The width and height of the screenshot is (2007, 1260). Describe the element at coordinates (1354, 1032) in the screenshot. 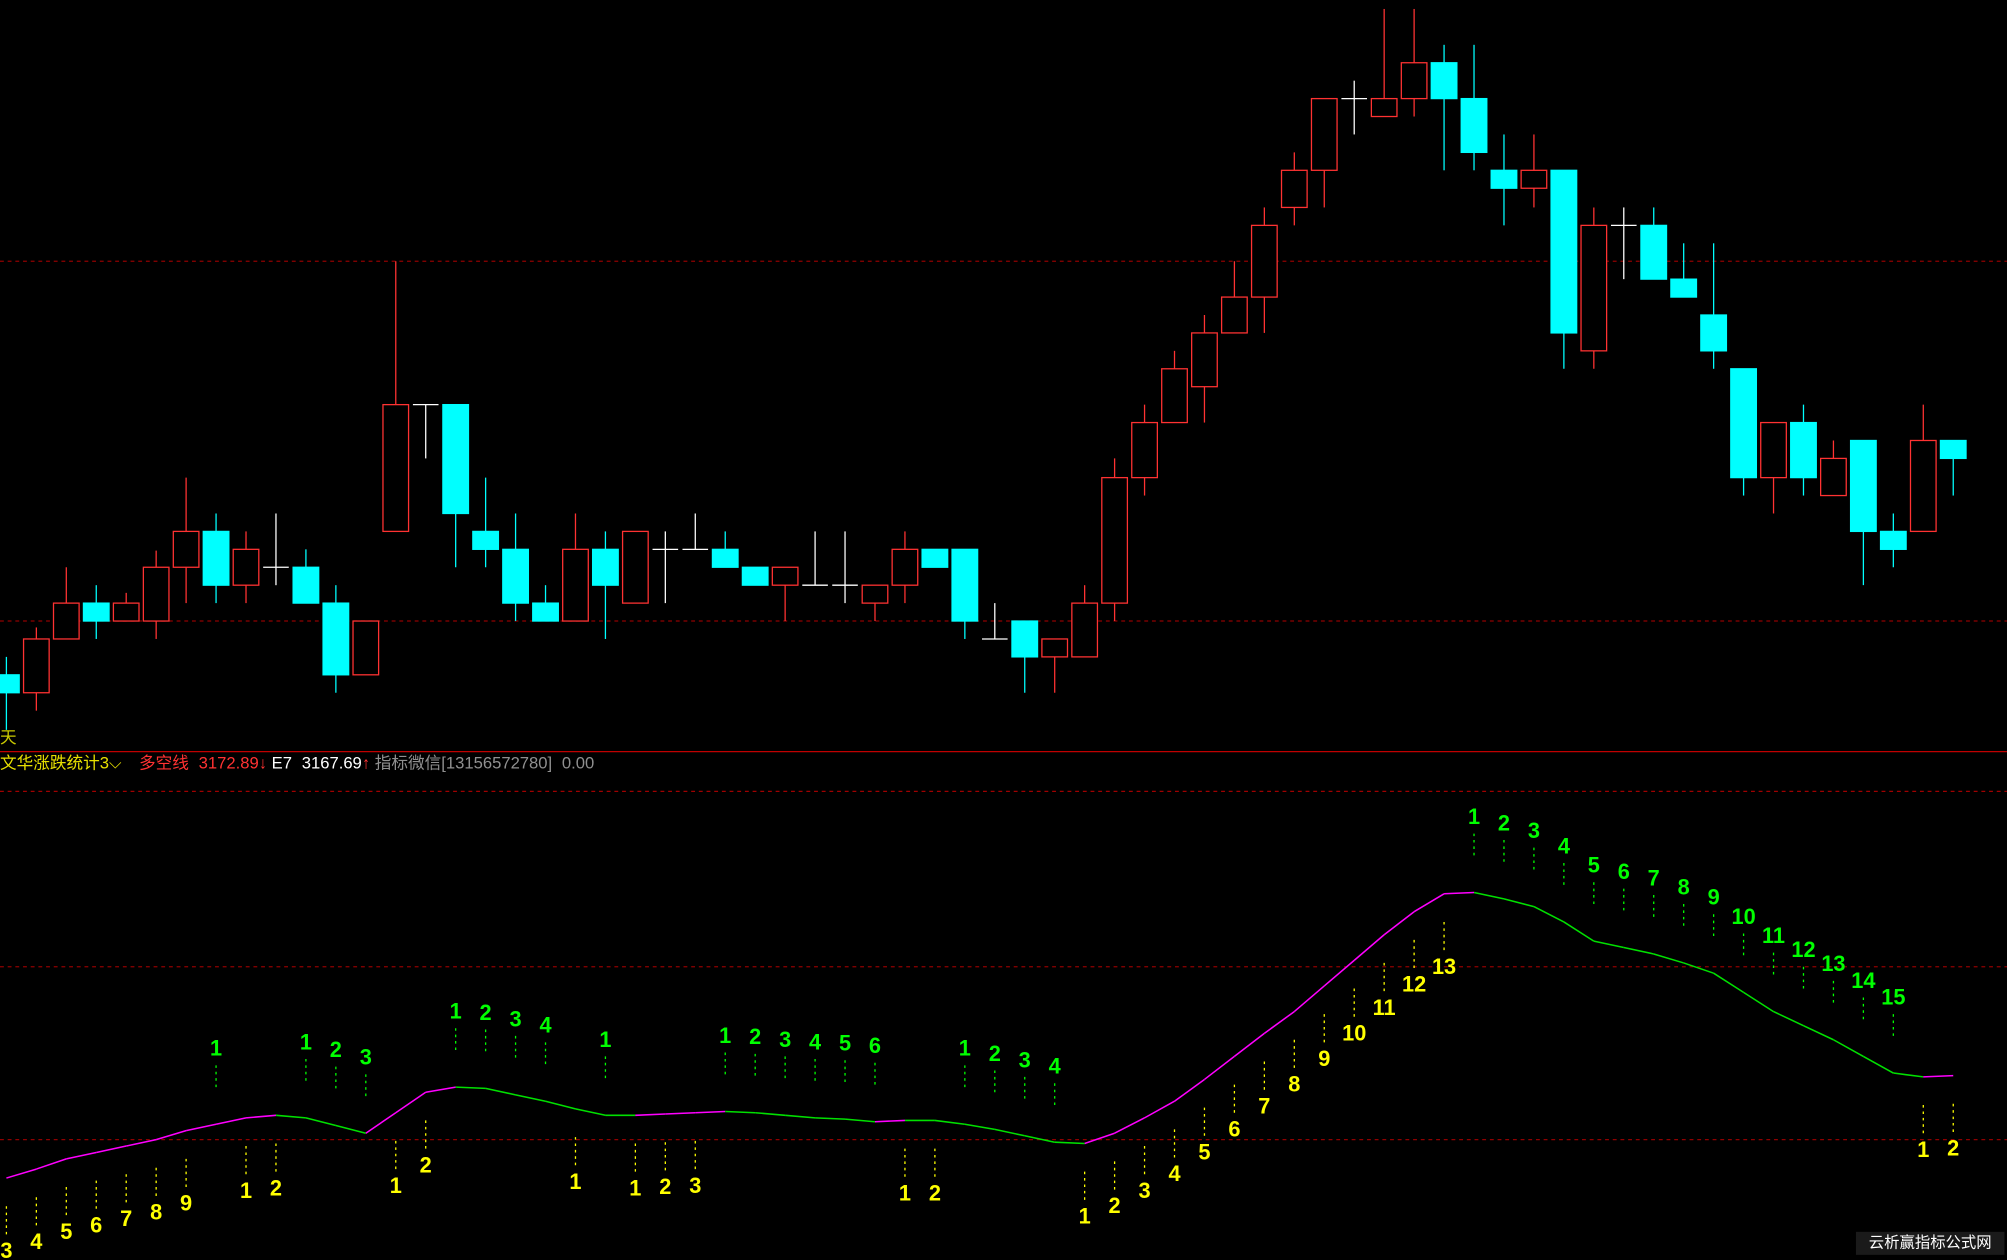

I see `count-label: 10` at that location.